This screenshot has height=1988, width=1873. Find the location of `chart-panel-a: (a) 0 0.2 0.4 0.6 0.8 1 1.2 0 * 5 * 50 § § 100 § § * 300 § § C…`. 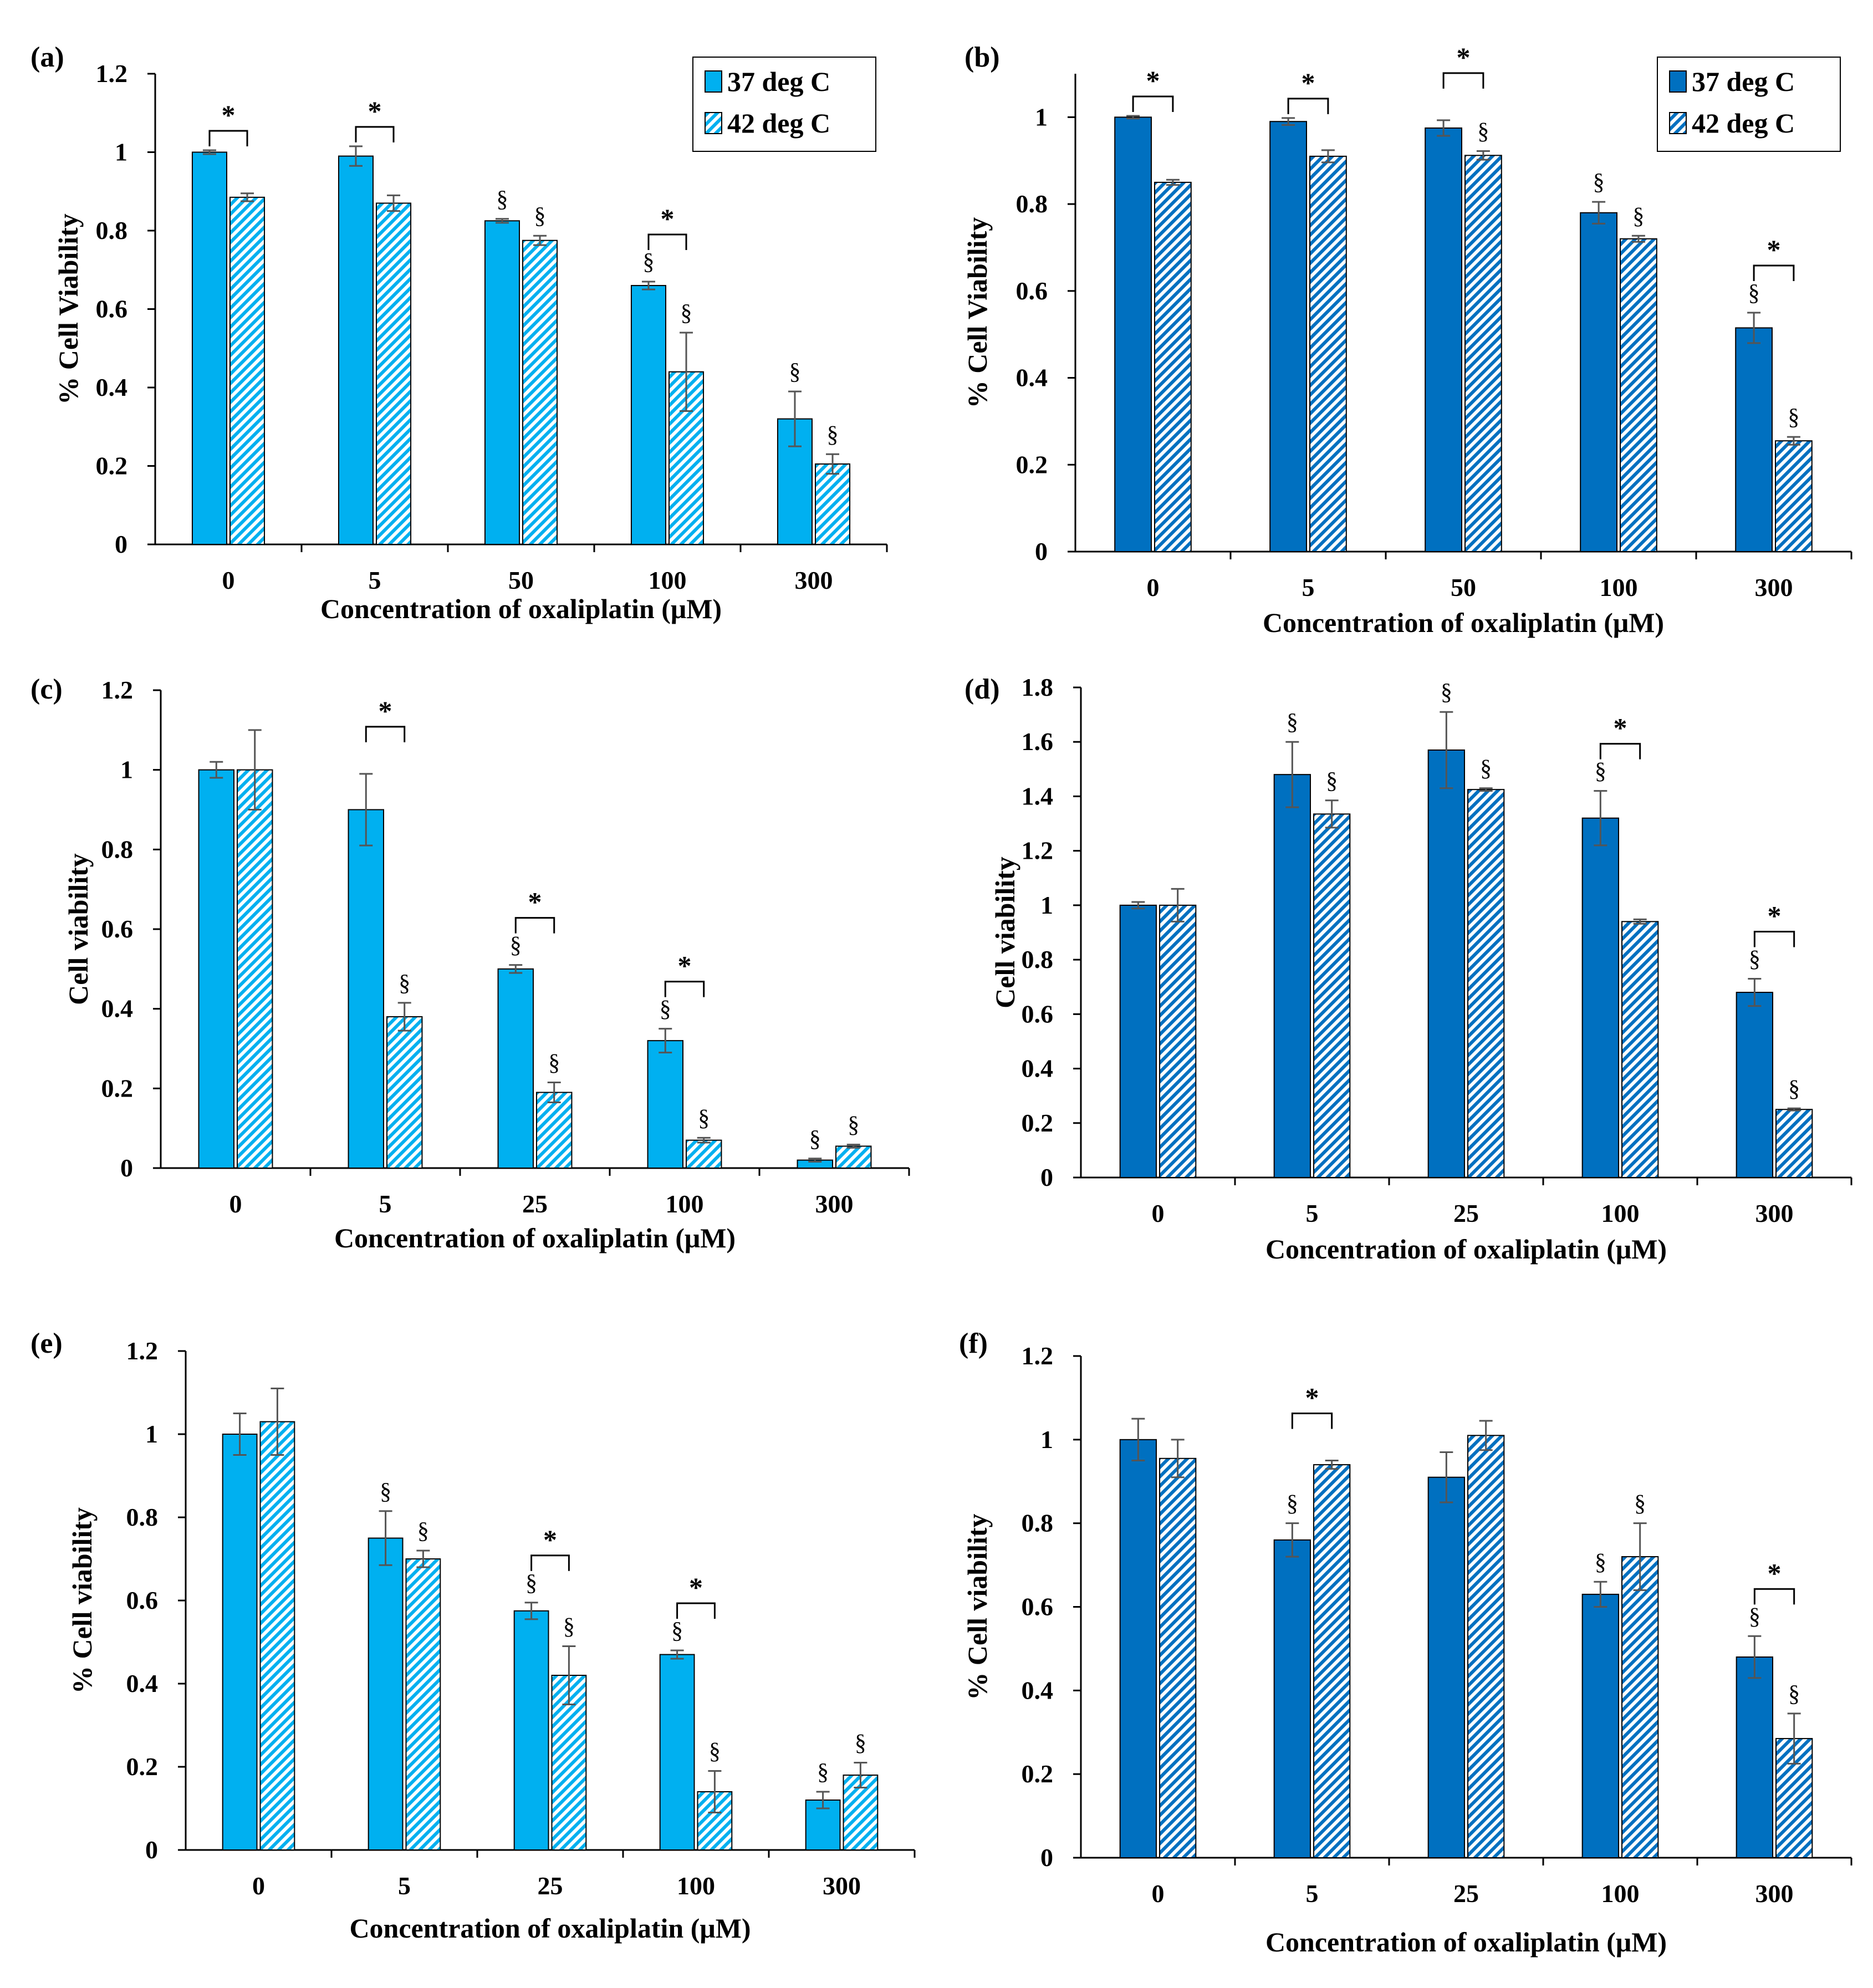

chart-panel-a: (a) 0 0.2 0.4 0.6 0.8 1 1.2 0 * 5 * 50 § § 100 § § * 300 § § C… is located at coordinates (459, 333).